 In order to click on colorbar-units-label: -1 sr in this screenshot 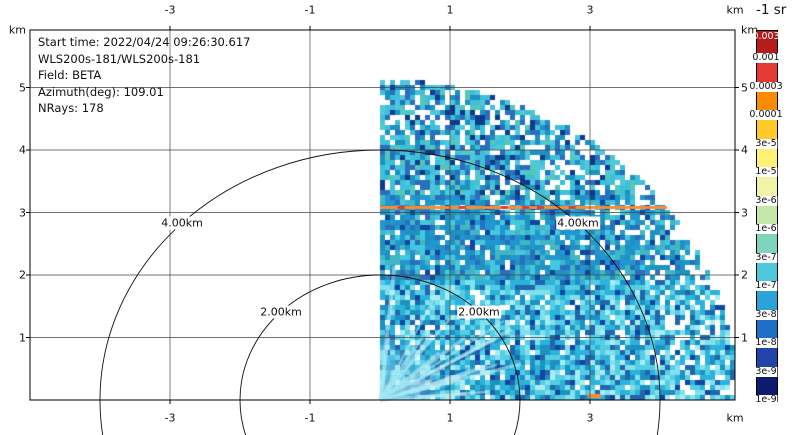, I will do `click(771, 10)`.